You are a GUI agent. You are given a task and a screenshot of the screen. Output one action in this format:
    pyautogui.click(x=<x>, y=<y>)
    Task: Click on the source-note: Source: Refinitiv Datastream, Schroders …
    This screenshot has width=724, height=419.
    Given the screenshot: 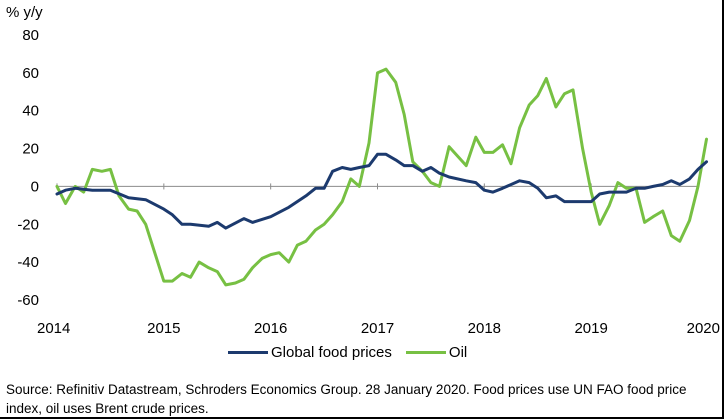 What is the action you would take?
    pyautogui.click(x=346, y=399)
    